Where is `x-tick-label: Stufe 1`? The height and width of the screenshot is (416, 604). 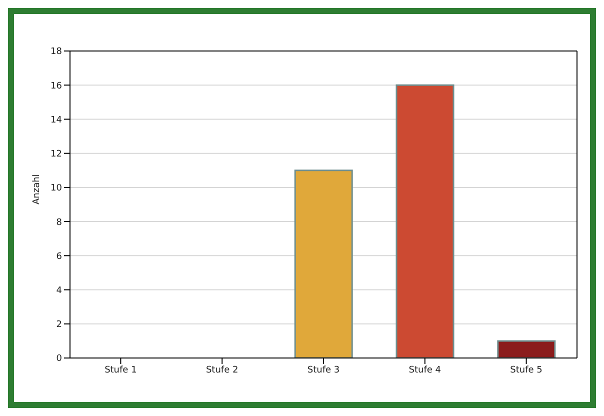
x-tick-label: Stufe 1 is located at coordinates (120, 370).